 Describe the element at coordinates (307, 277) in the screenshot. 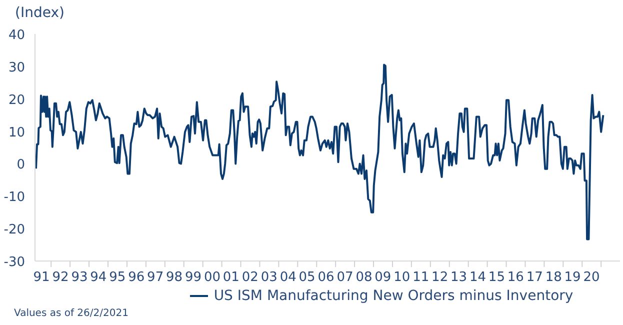

I see `x-tick-label: 05` at that location.